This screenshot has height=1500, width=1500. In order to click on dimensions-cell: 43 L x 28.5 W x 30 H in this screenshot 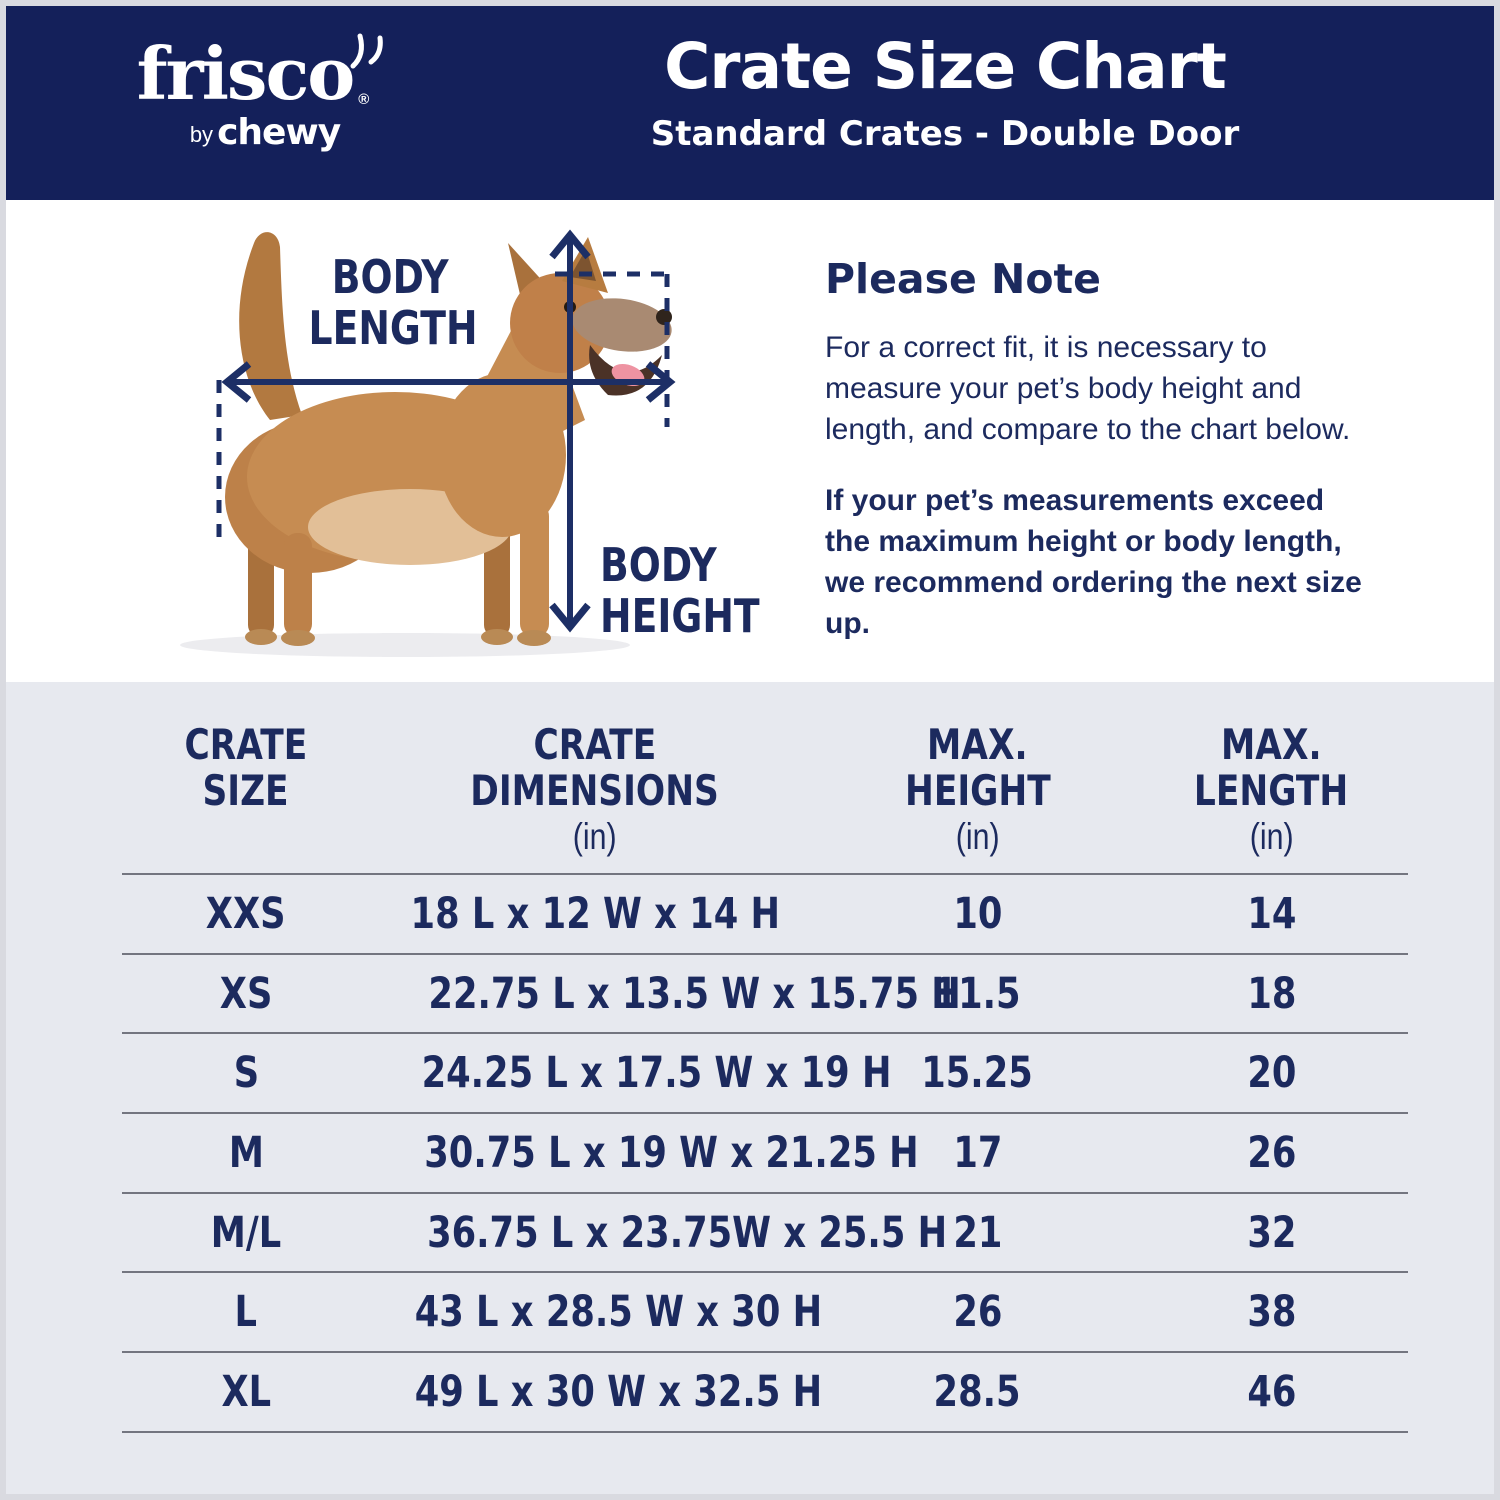, I will do `click(618, 1312)`.